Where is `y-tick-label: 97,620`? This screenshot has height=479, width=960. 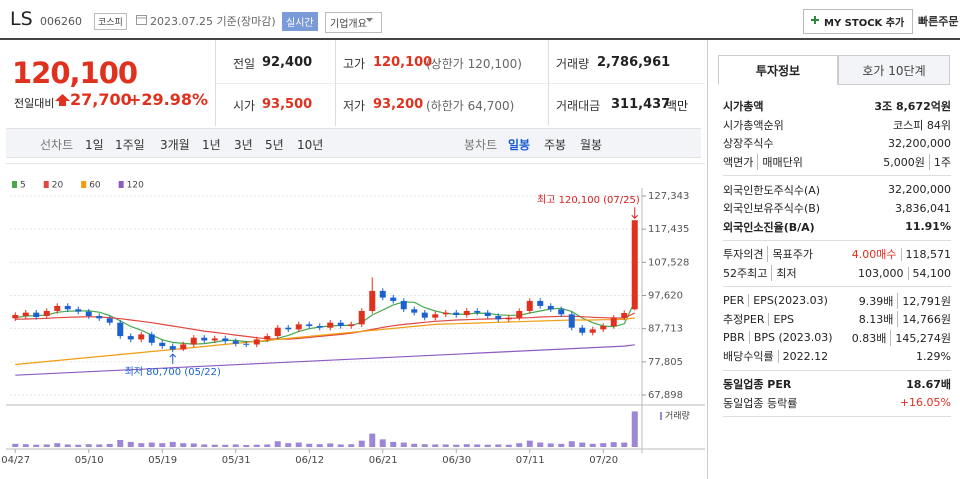
y-tick-label: 97,620 is located at coordinates (665, 296).